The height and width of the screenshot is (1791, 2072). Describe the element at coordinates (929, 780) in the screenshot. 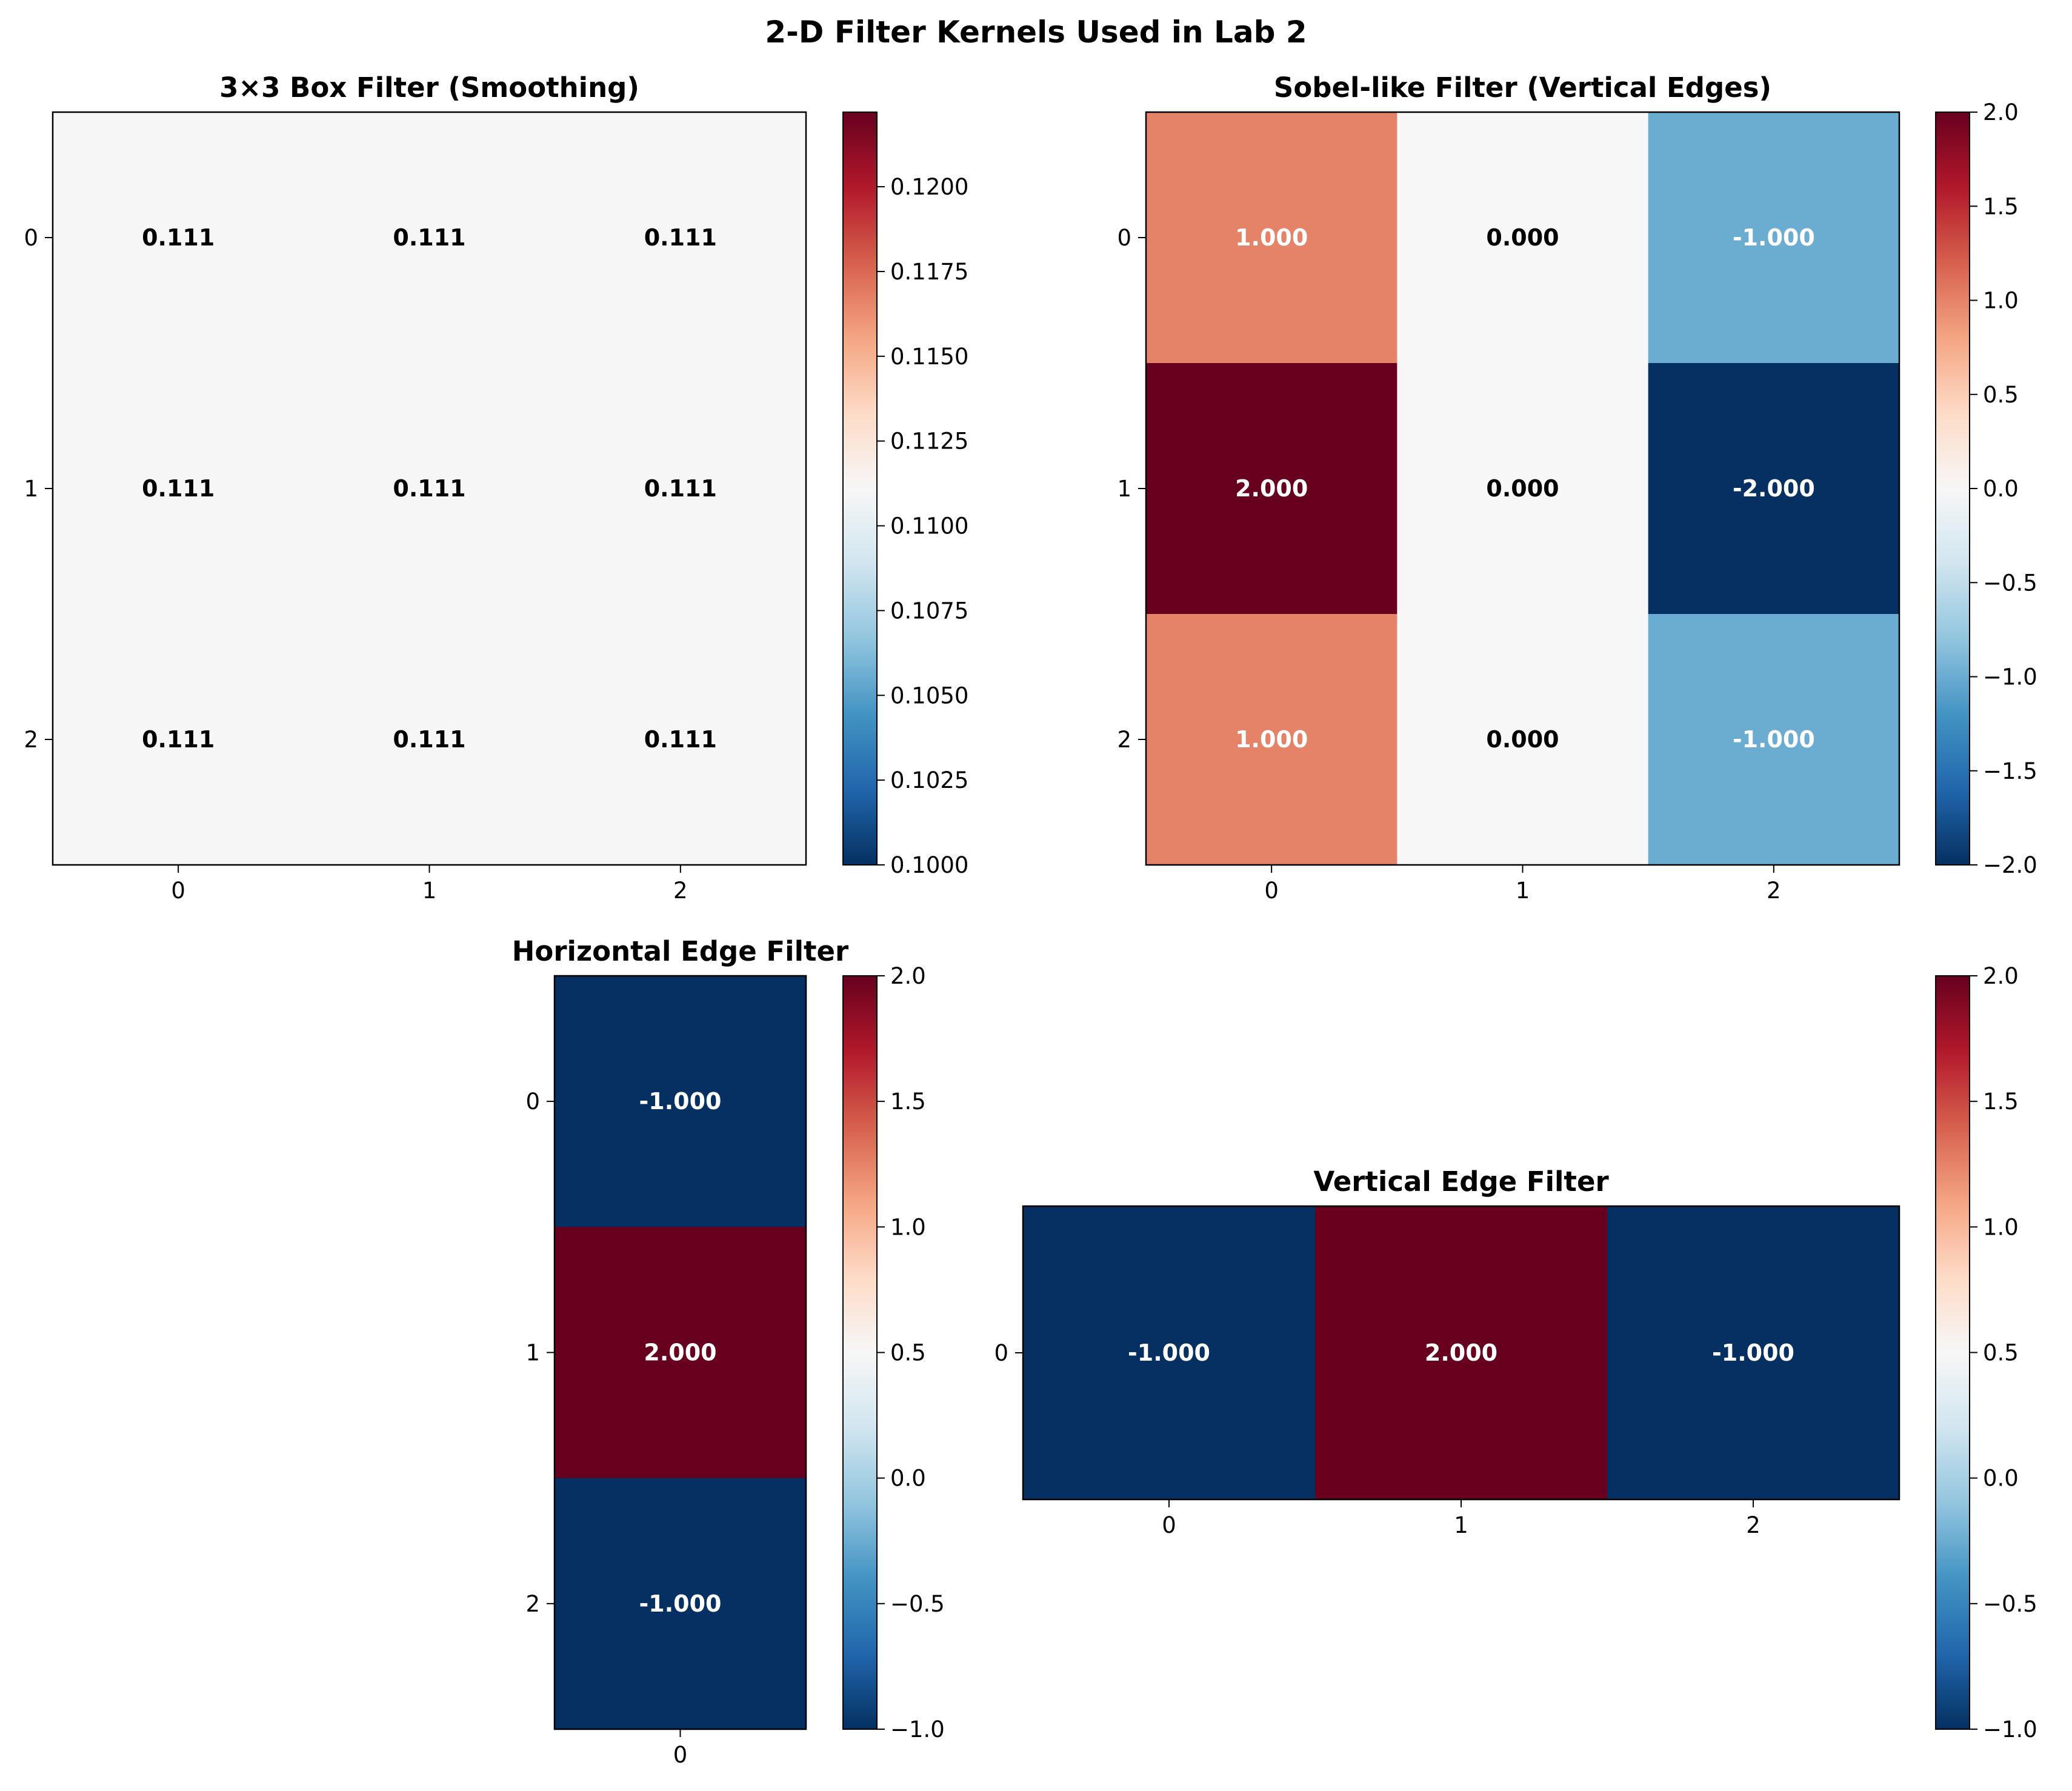

I see `colorbar-tick-label: 0.1025` at that location.